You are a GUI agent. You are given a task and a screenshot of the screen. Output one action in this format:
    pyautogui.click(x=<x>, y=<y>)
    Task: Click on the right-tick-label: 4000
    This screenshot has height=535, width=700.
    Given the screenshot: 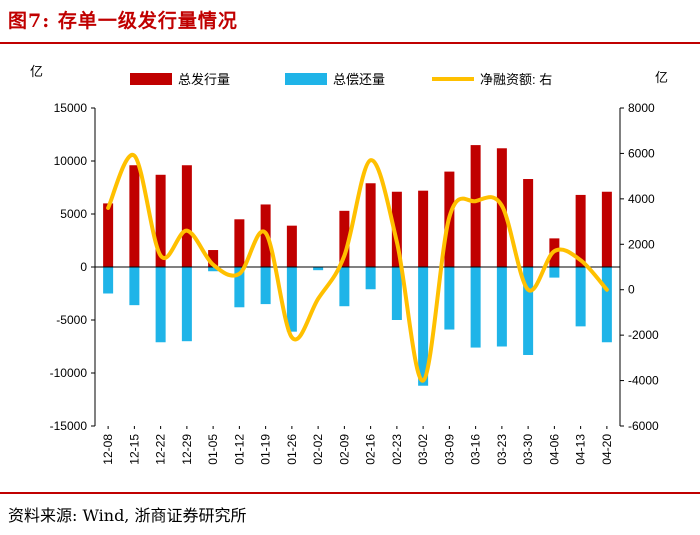 What is the action you would take?
    pyautogui.click(x=641, y=199)
    